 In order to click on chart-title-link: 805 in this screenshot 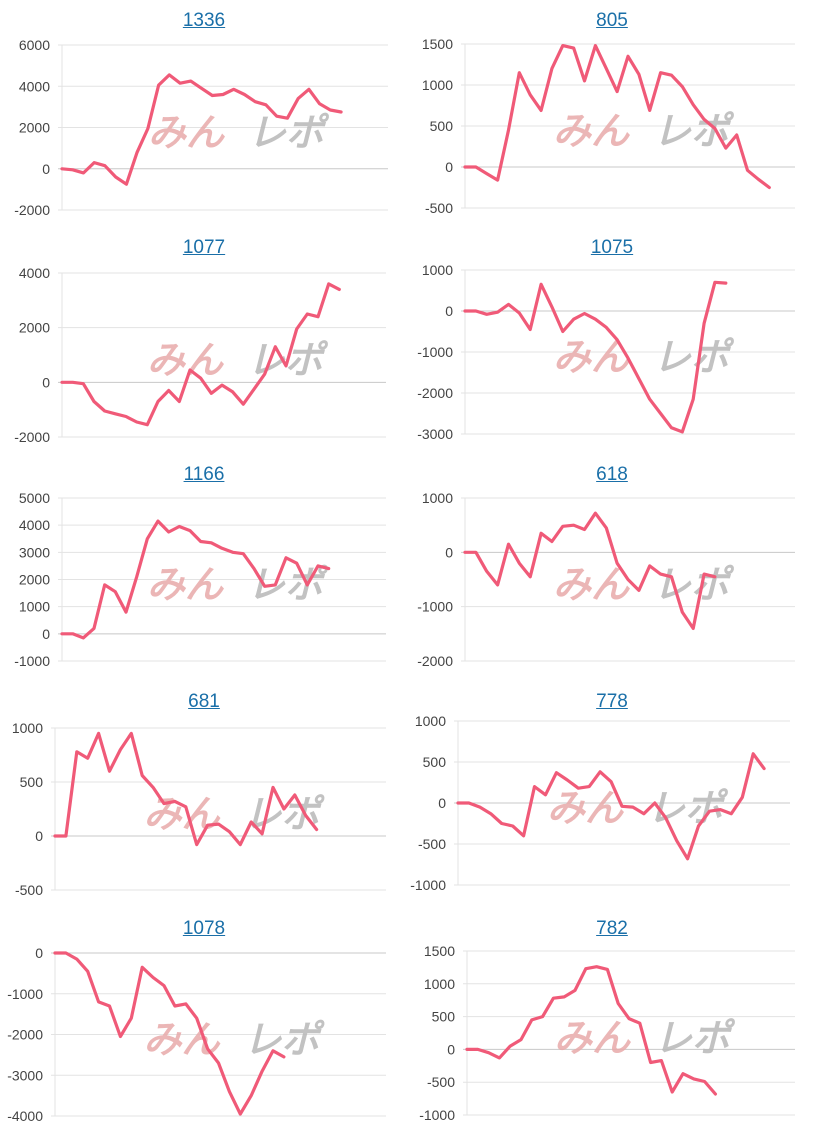, I will do `click(612, 20)`.